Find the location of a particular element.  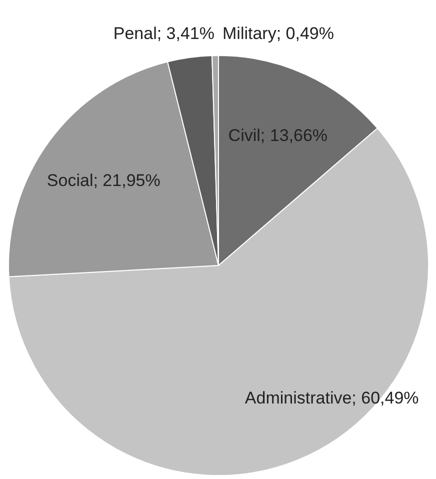

slice-label: Social; 21,95% is located at coordinates (103, 180).